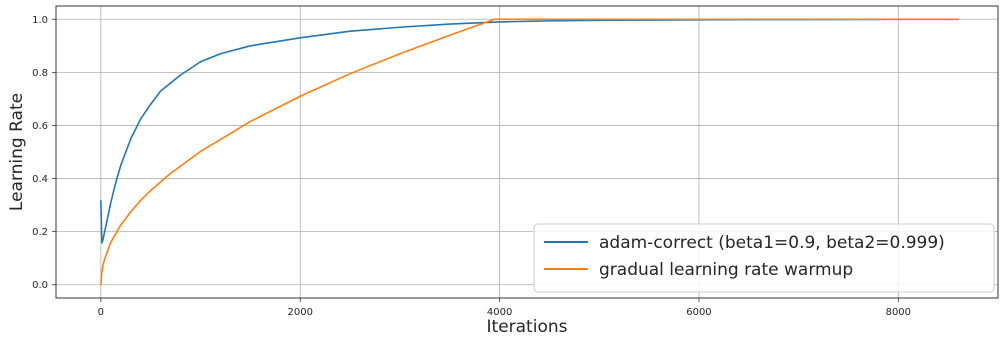  I want to click on y-tick-label: 1.0, so click(40, 20).